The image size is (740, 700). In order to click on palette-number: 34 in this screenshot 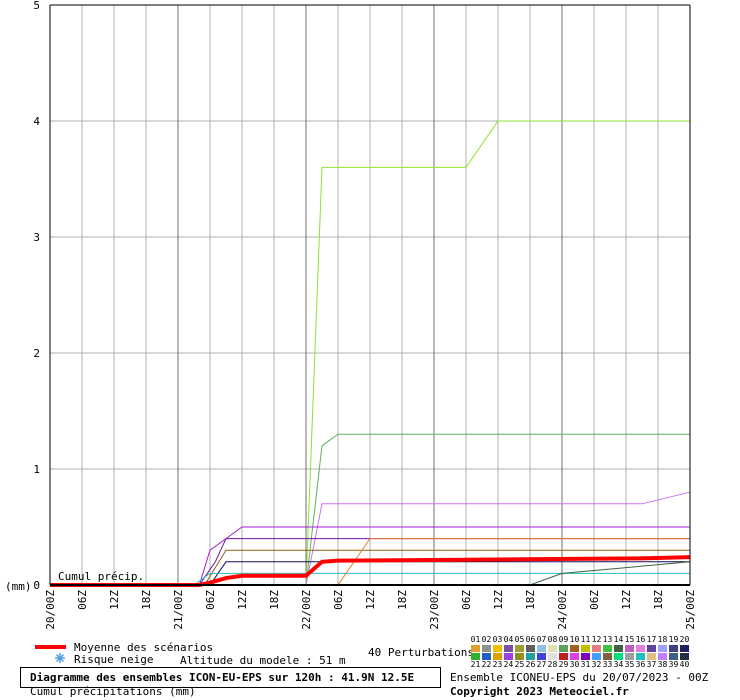, I will do `click(619, 664)`.